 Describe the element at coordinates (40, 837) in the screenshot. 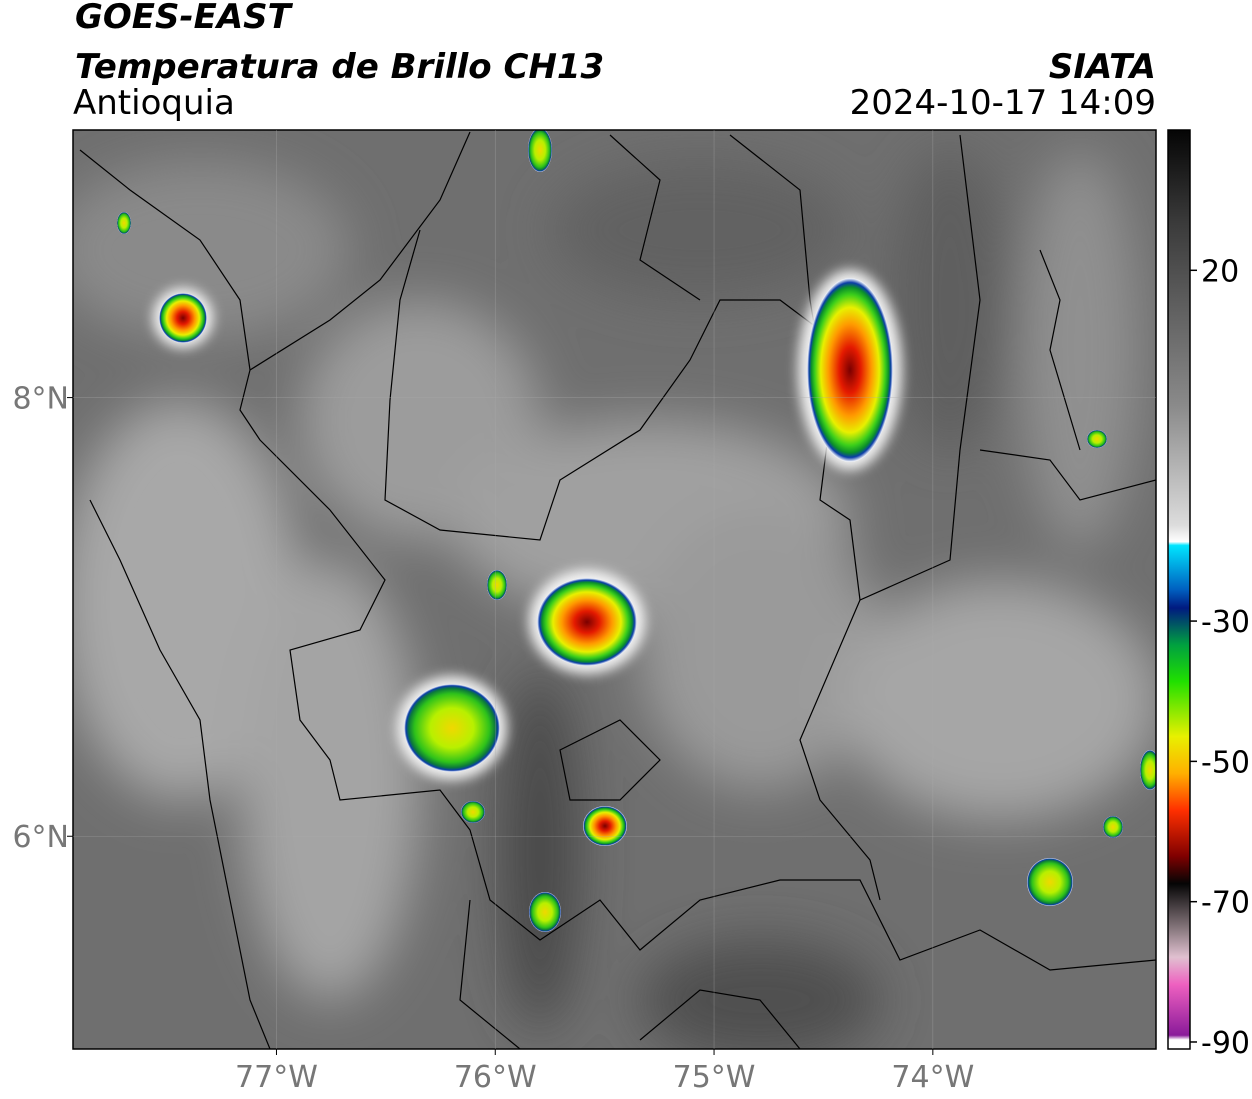

I see `y-tick-label: 6°N` at that location.